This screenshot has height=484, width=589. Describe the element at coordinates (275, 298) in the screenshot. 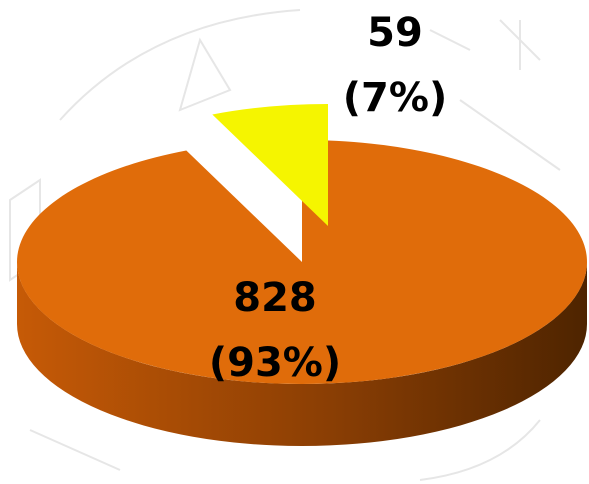

I see `data-label: 828` at that location.